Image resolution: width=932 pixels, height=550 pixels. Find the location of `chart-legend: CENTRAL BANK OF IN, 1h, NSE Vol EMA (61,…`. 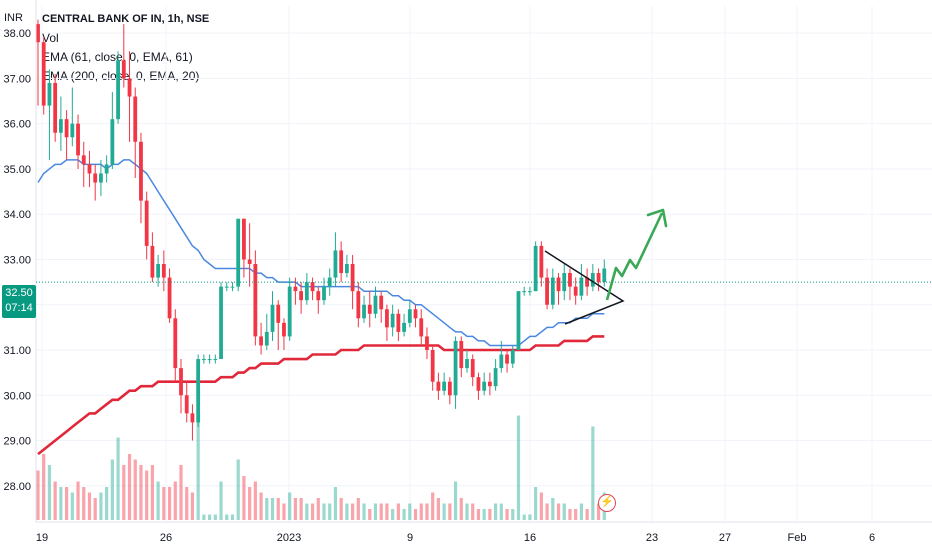

chart-legend: CENTRAL BANK OF IN, 1h, NSE Vol EMA (61,… is located at coordinates (125, 48).